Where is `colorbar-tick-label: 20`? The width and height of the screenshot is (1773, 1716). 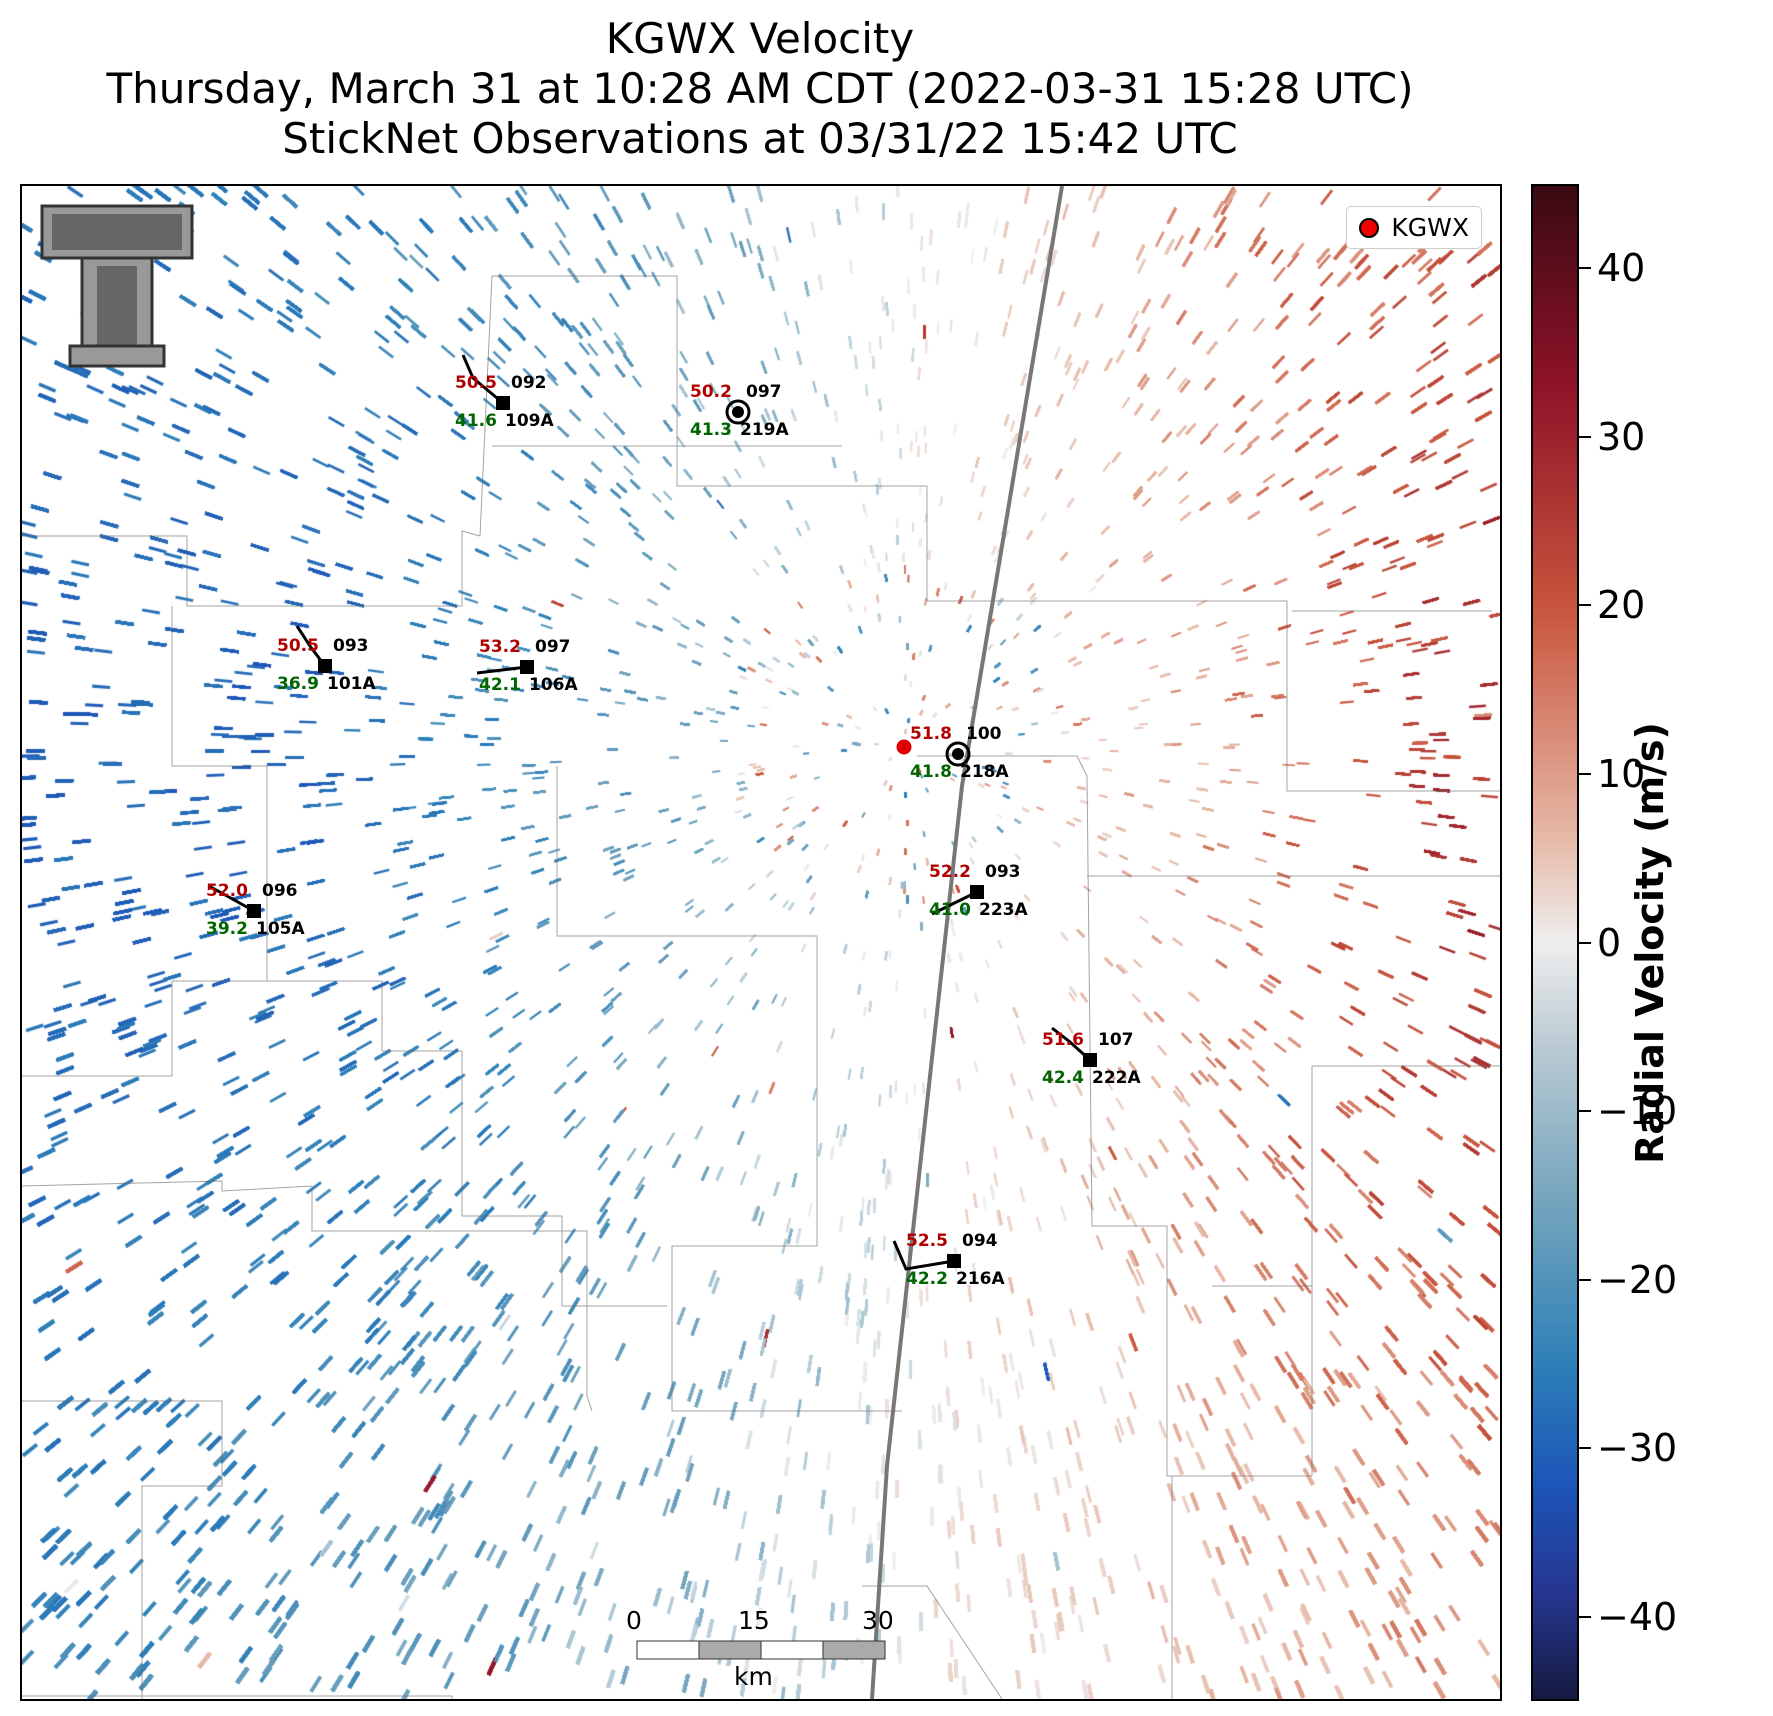
colorbar-tick-label: 20 is located at coordinates (1621, 605).